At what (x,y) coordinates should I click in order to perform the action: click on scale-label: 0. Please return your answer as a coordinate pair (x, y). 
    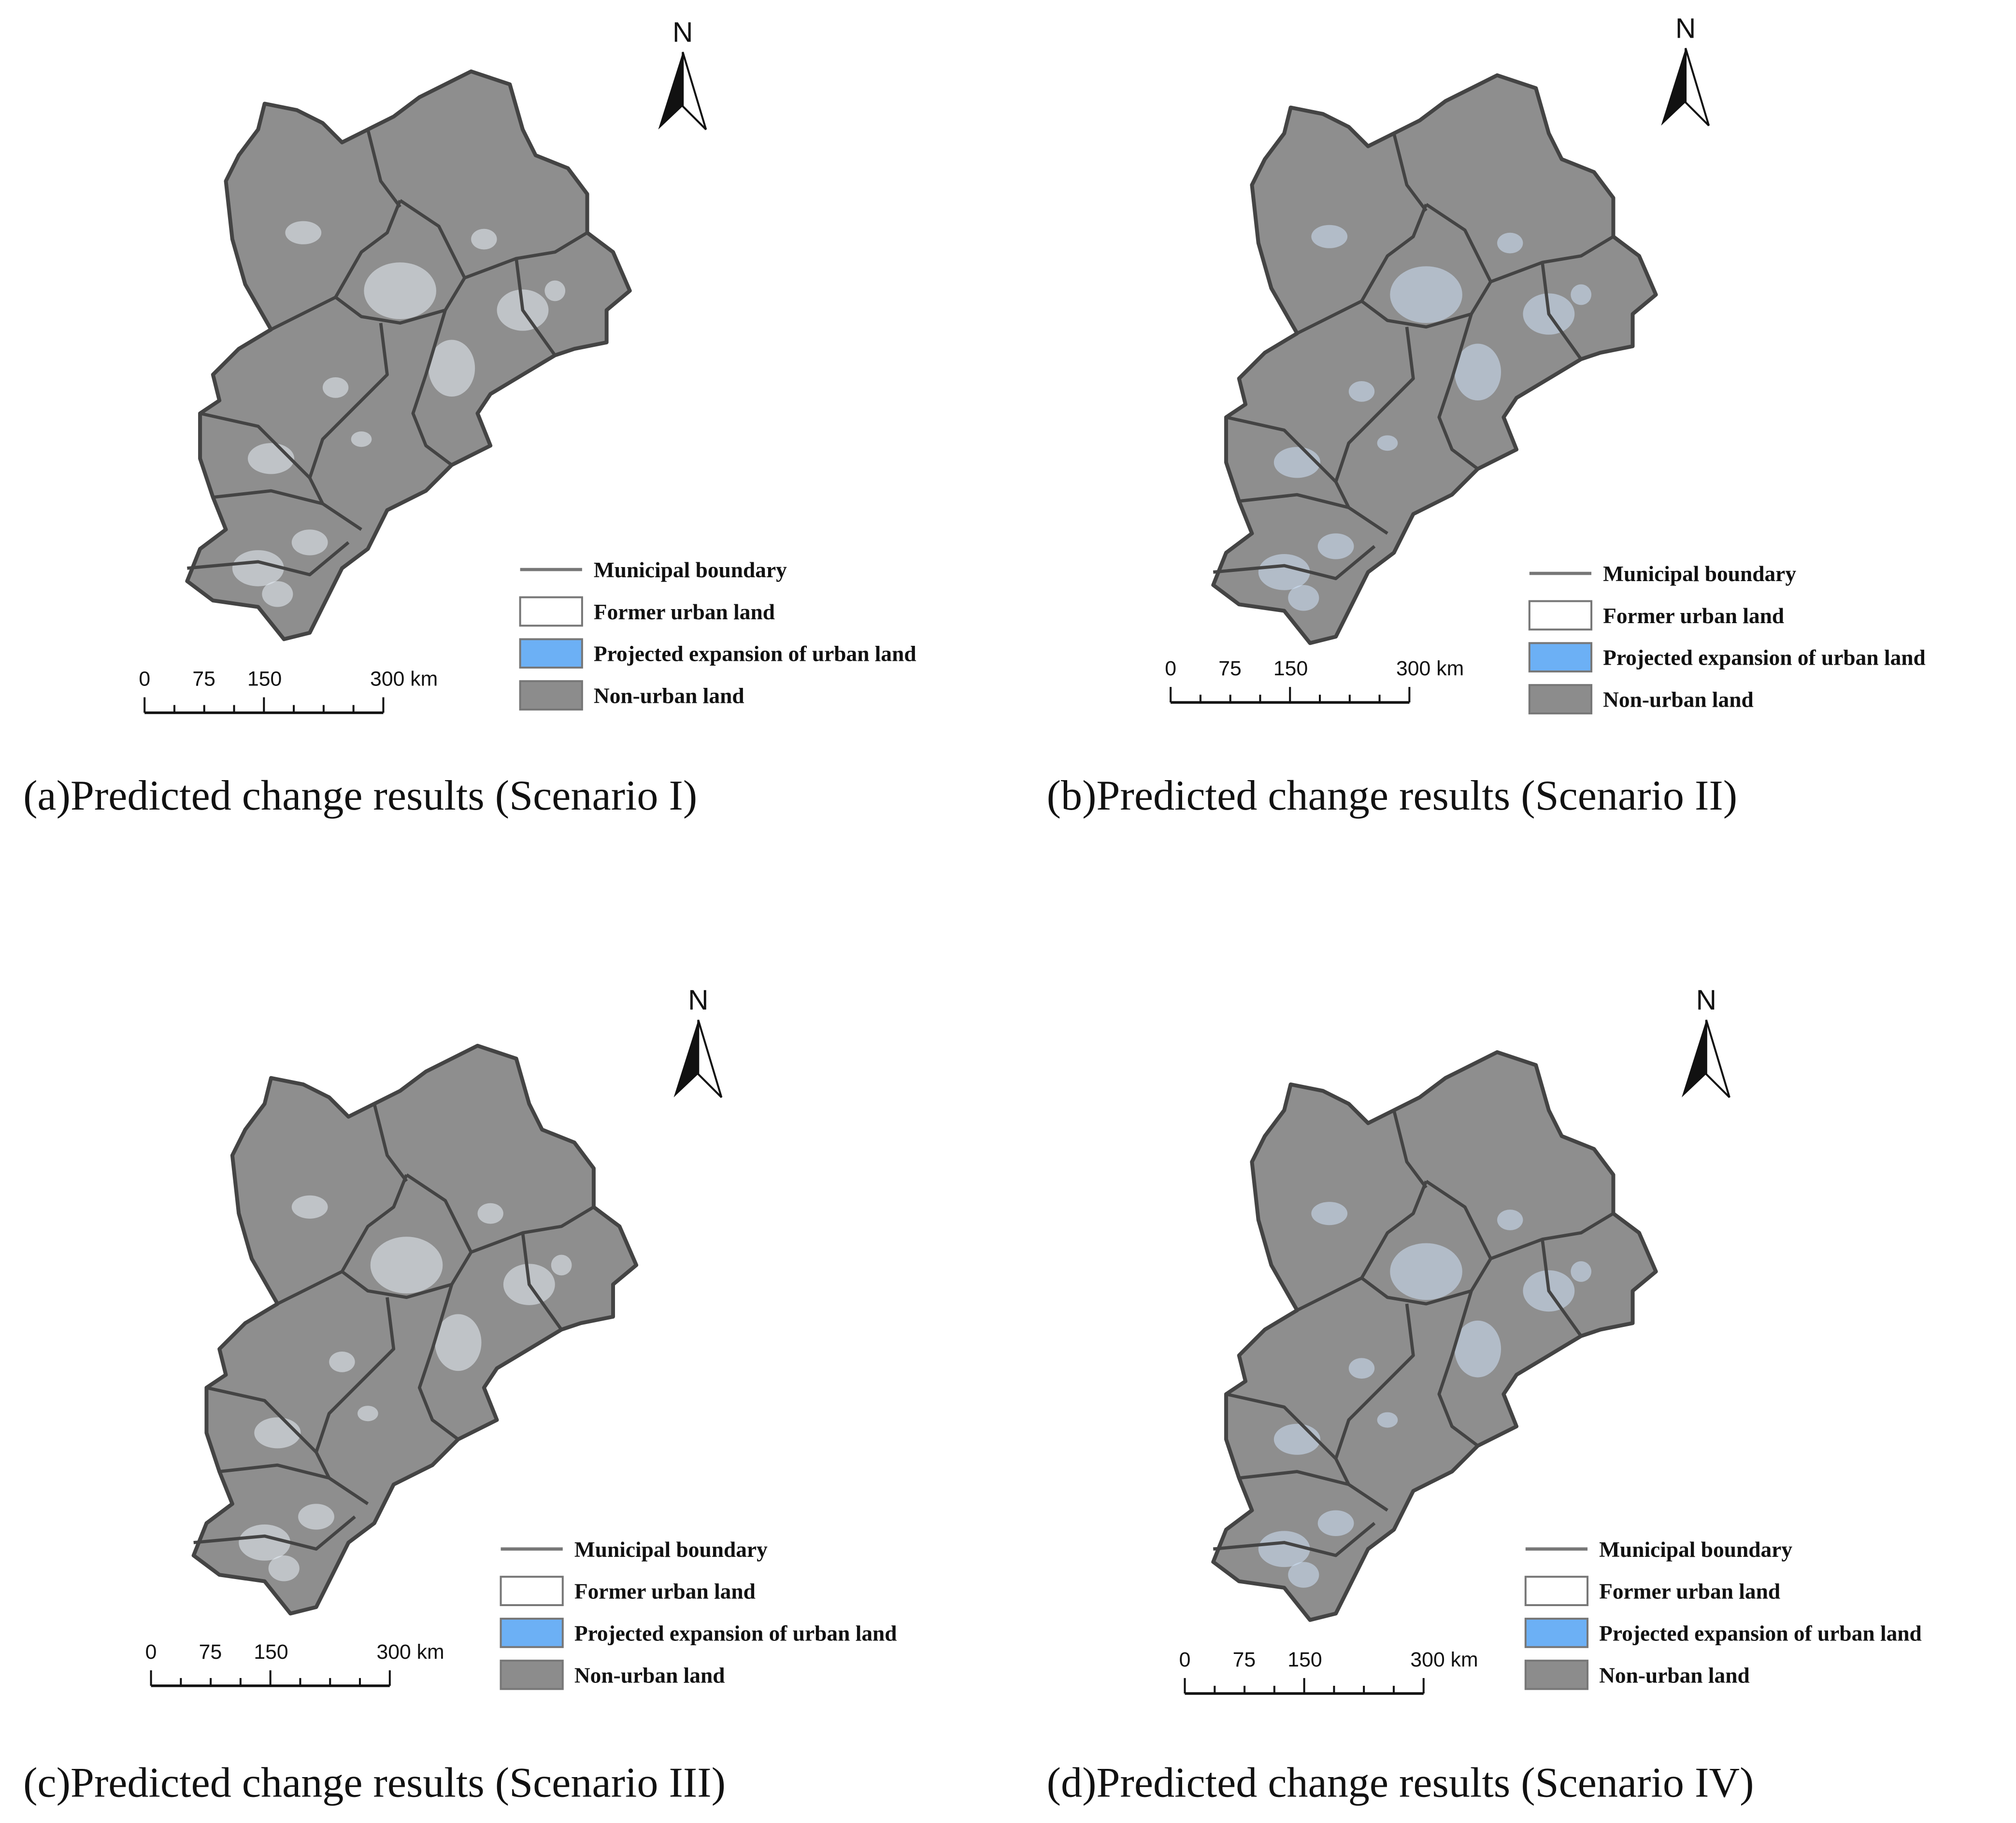
    Looking at the image, I should click on (144, 678).